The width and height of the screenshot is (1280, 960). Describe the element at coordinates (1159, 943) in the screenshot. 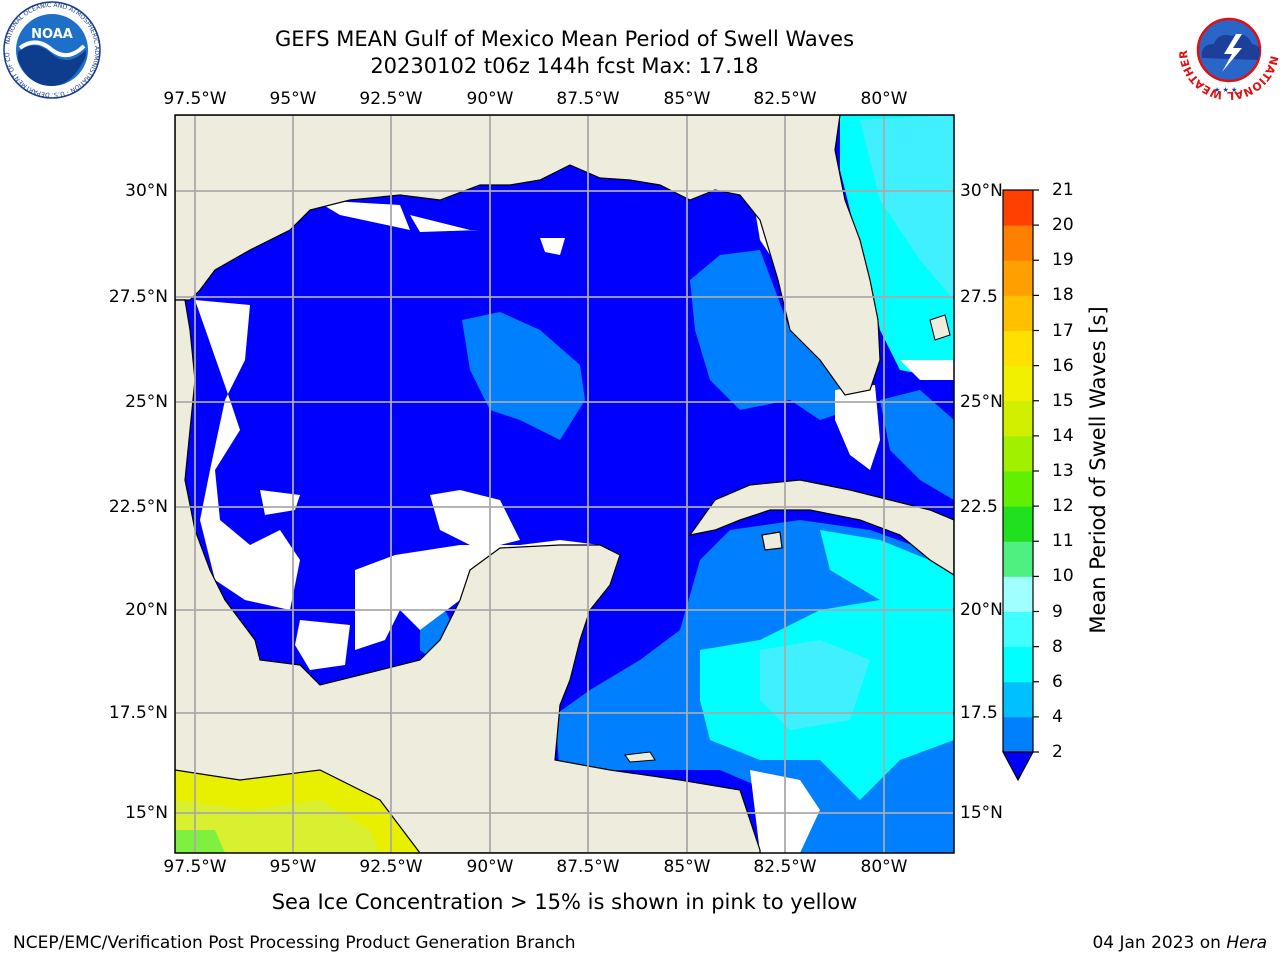

I see `footer-date-text: 04 Jan 2023 on` at that location.